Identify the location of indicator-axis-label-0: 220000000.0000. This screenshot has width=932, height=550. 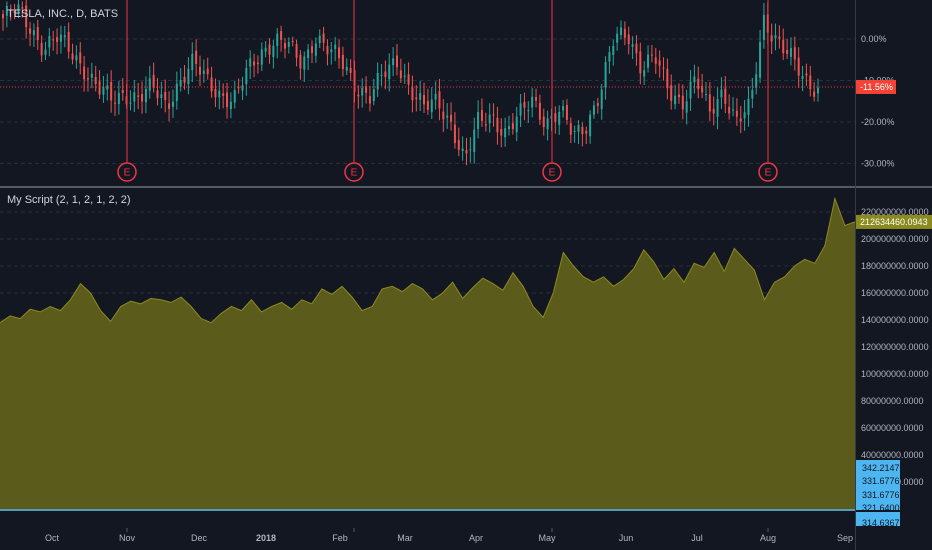
(895, 212).